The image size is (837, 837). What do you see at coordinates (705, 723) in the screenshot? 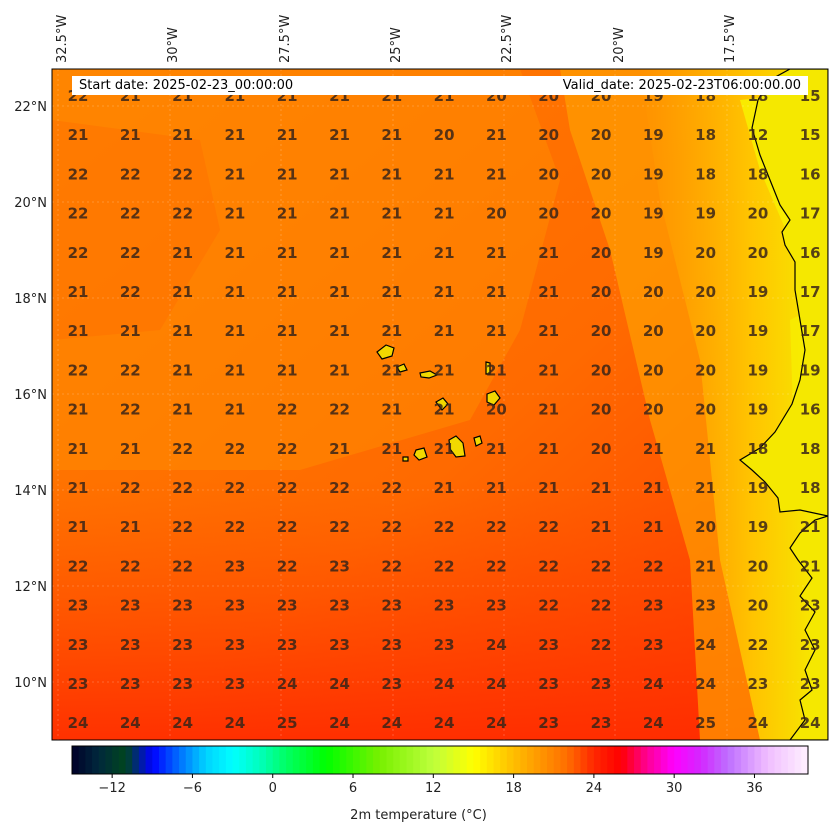
I see `temperature-value: 25` at bounding box center [705, 723].